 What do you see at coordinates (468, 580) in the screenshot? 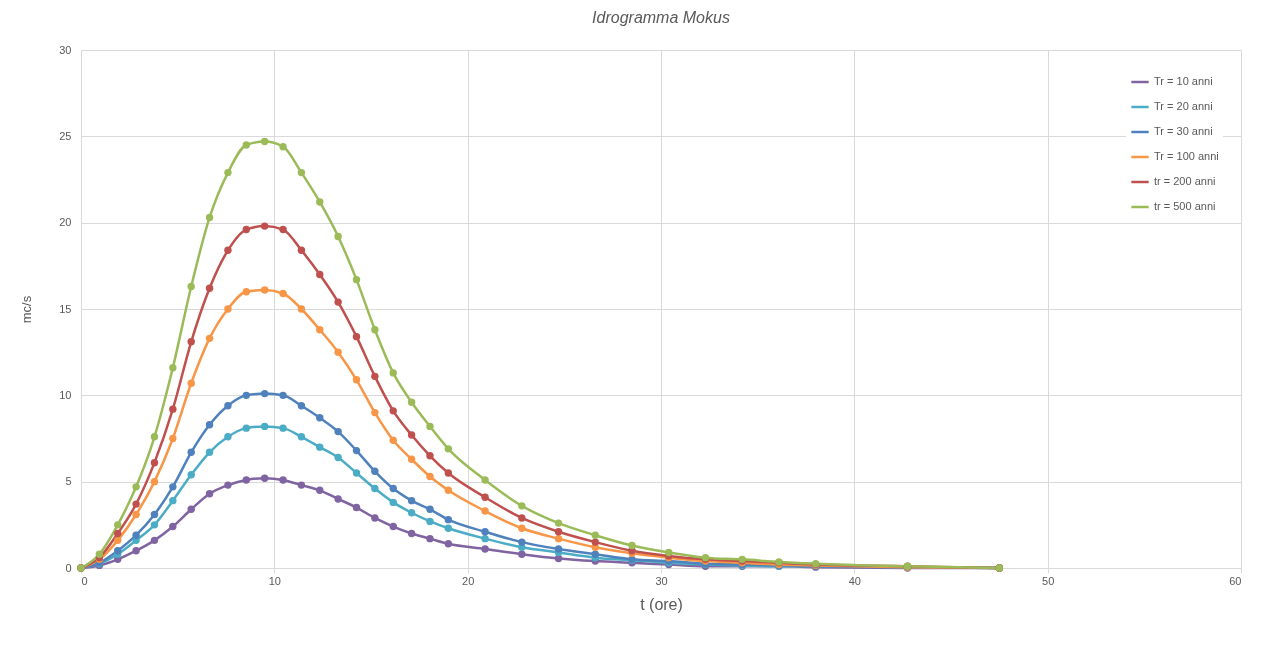
I see `x-tick-label: 20` at bounding box center [468, 580].